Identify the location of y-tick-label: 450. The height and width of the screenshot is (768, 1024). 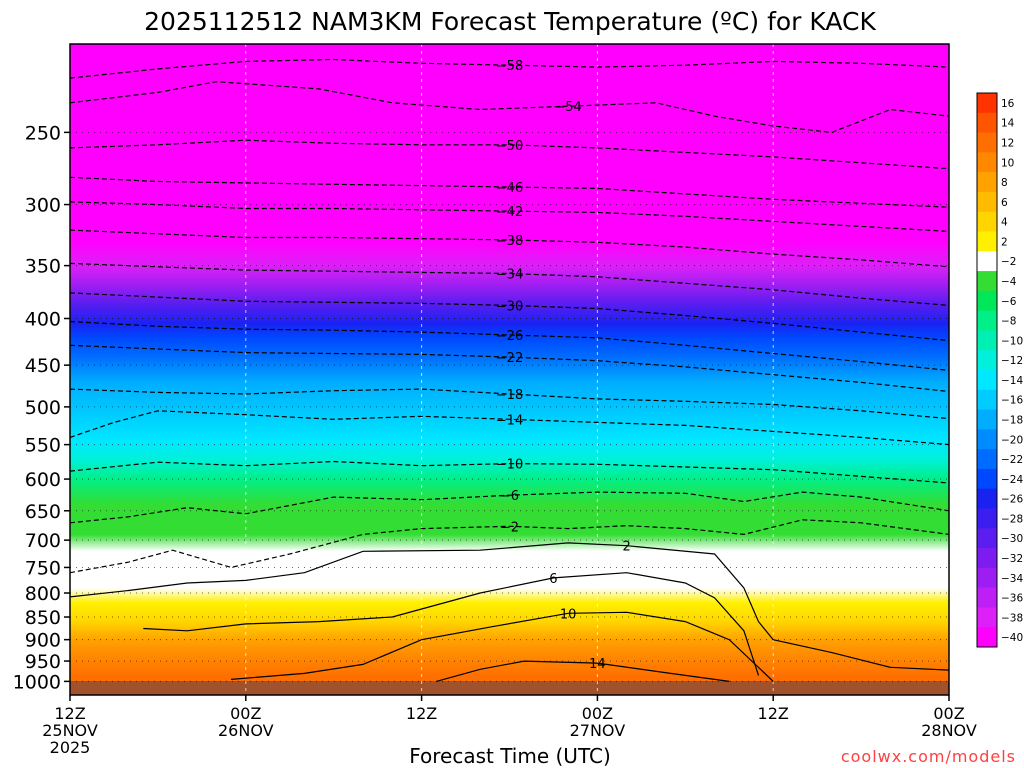
(43, 366).